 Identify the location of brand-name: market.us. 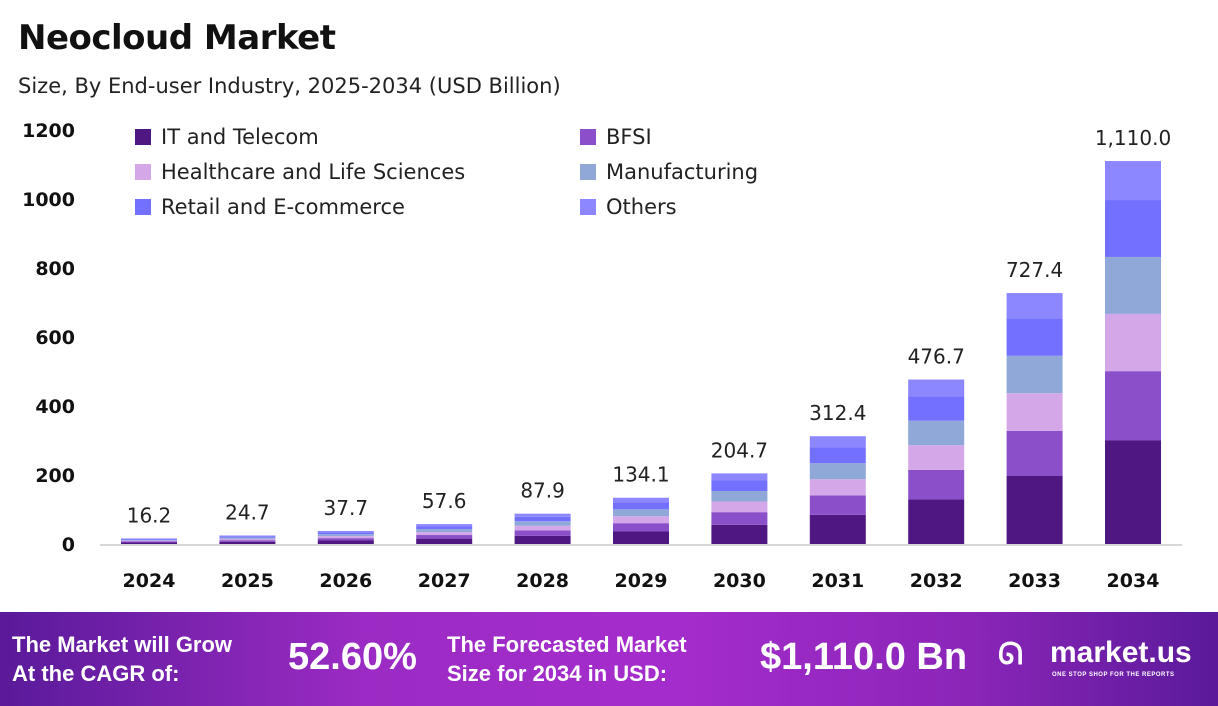
(1121, 652).